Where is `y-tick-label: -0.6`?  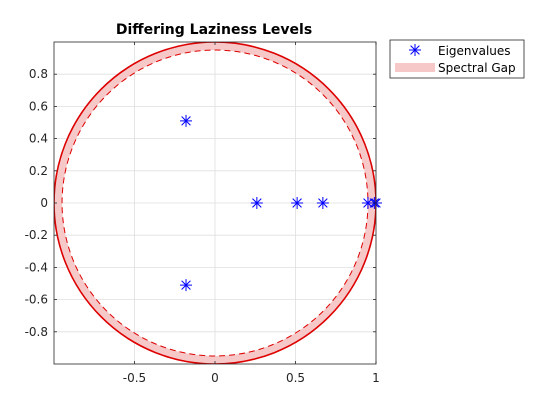 y-tick-label: -0.6 is located at coordinates (36, 300).